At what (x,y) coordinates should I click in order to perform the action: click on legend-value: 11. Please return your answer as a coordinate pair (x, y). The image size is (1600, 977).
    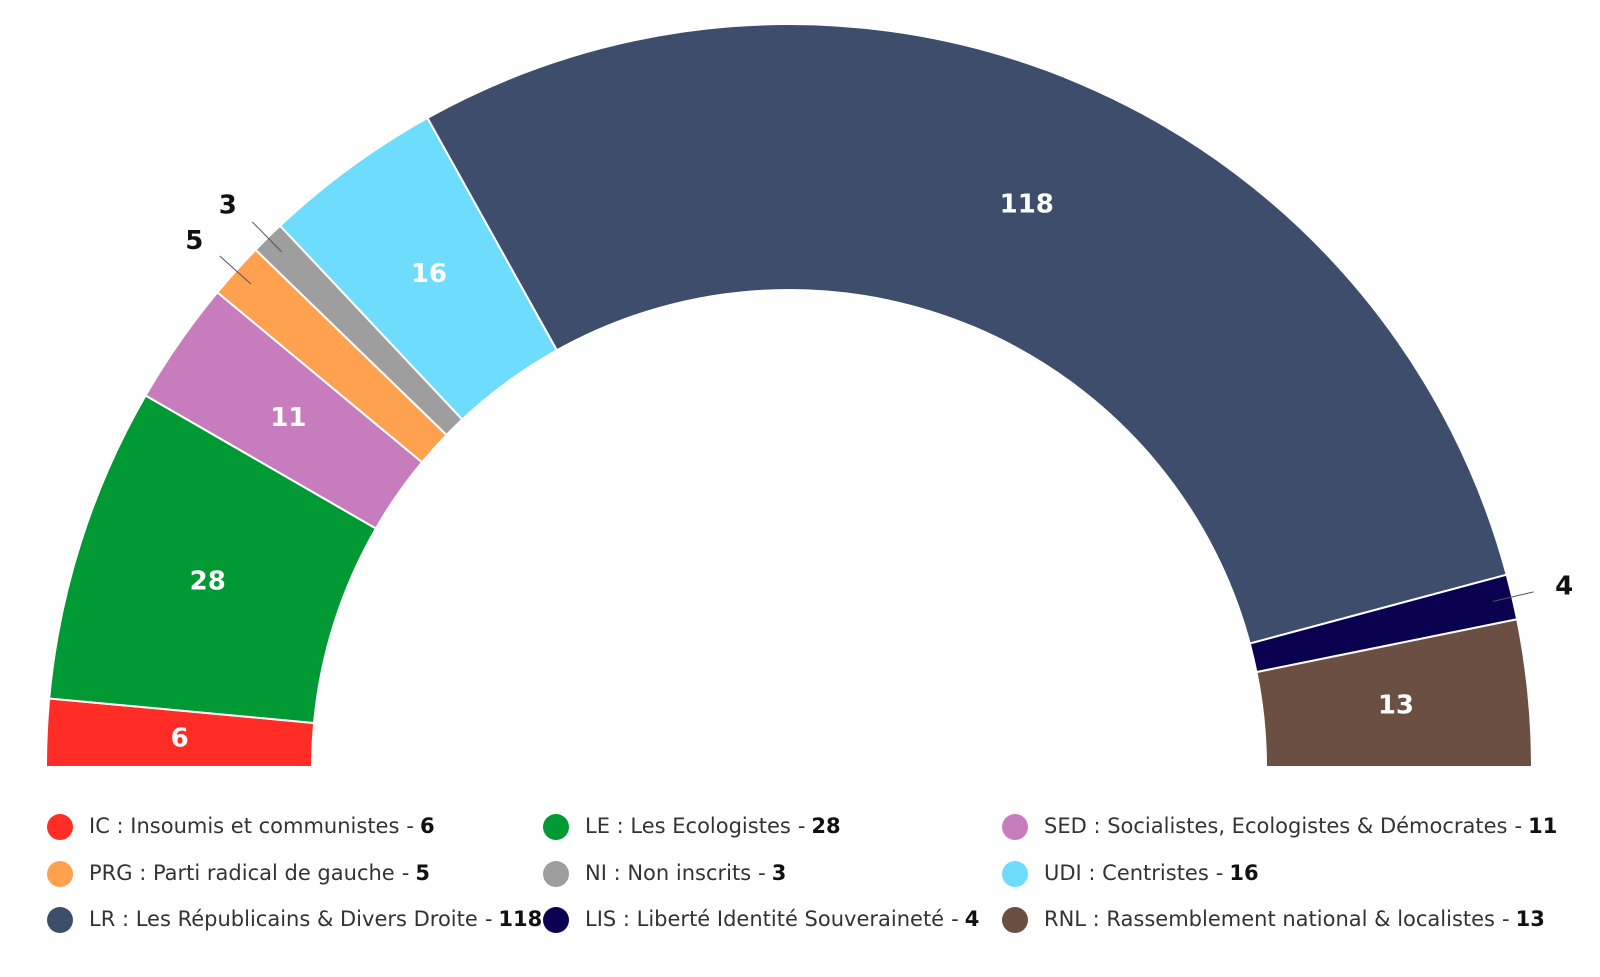
    Looking at the image, I should click on (1542, 826).